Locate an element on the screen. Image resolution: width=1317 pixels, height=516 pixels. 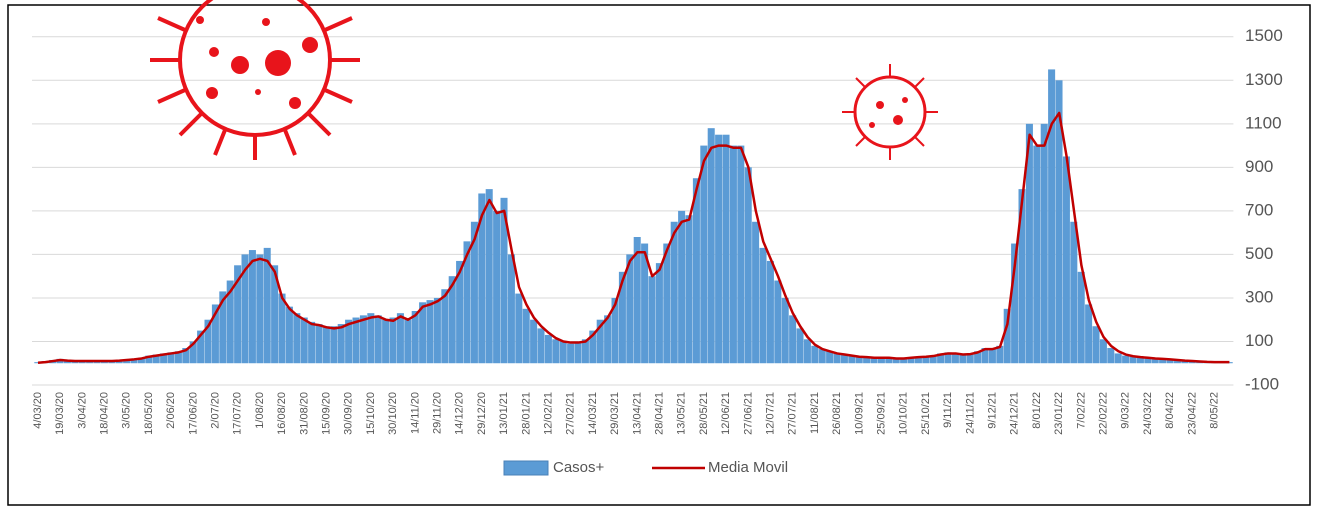
x-tick-label: 19/03/20 is located at coordinates (60, 413).